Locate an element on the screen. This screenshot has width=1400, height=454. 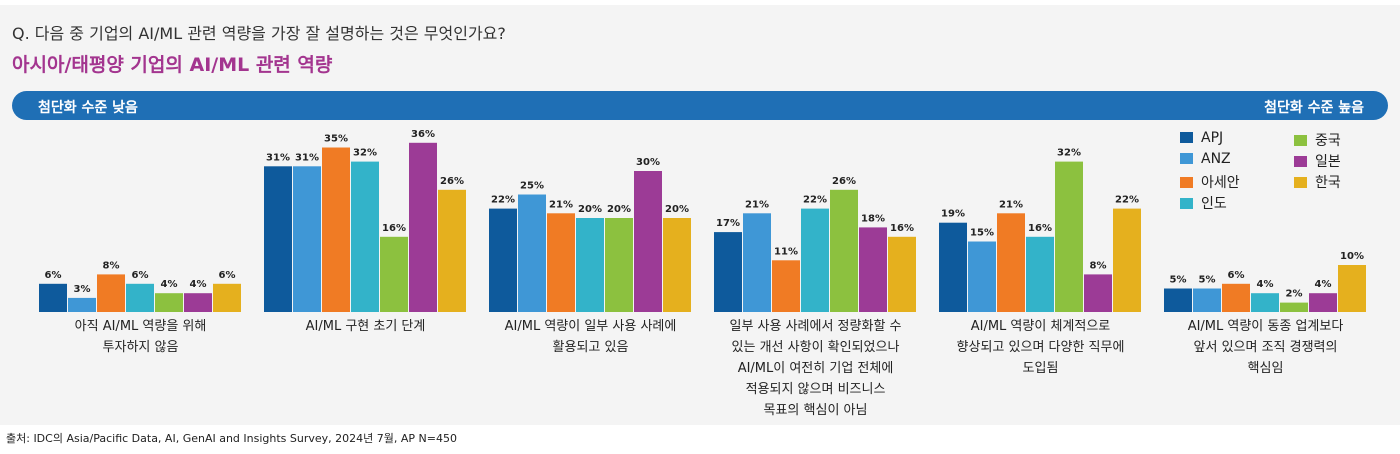
data-label: 5% is located at coordinates (1207, 280).